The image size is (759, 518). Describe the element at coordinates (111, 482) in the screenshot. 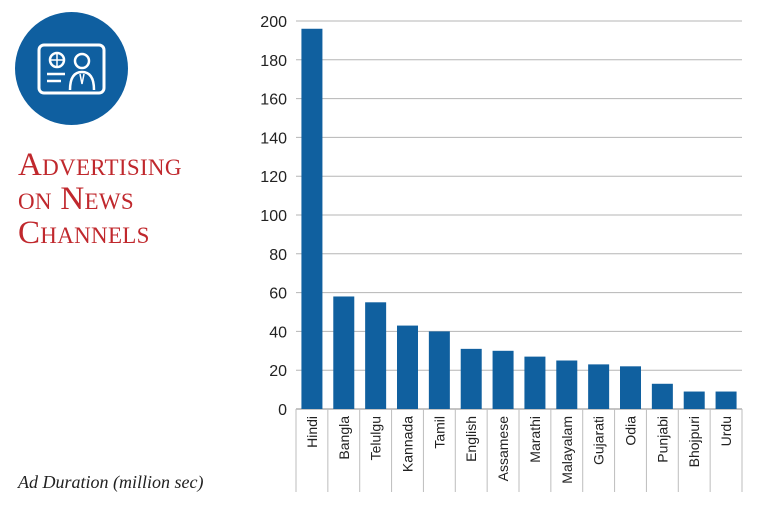

I see `y-axis-unit-label: Ad Duration (million sec)` at that location.